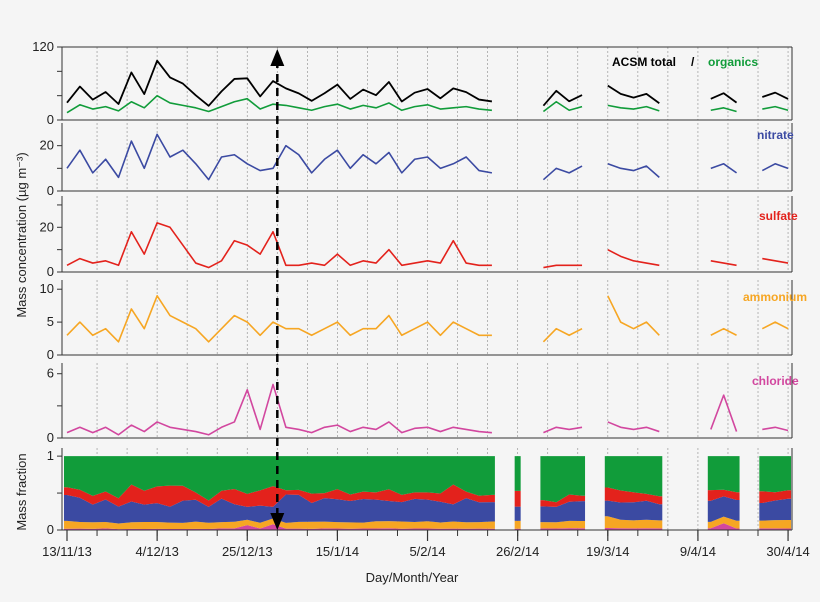 The width and height of the screenshot is (820, 602). I want to click on series-line-organics, so click(427, 104).